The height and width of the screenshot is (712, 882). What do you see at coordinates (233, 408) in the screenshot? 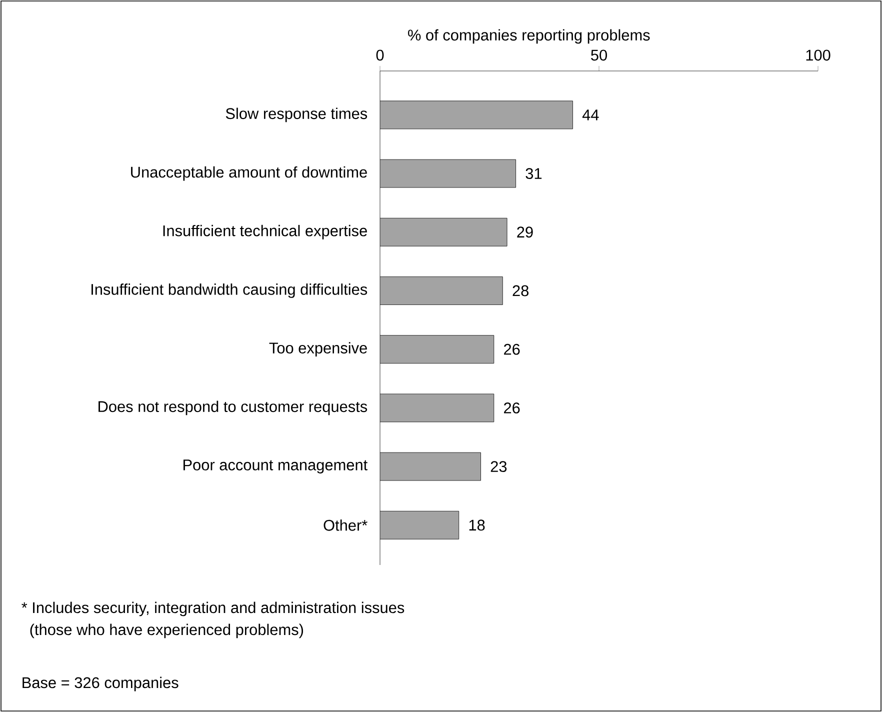
I see `y-tick-label: Does not respond to customer requests` at bounding box center [233, 408].